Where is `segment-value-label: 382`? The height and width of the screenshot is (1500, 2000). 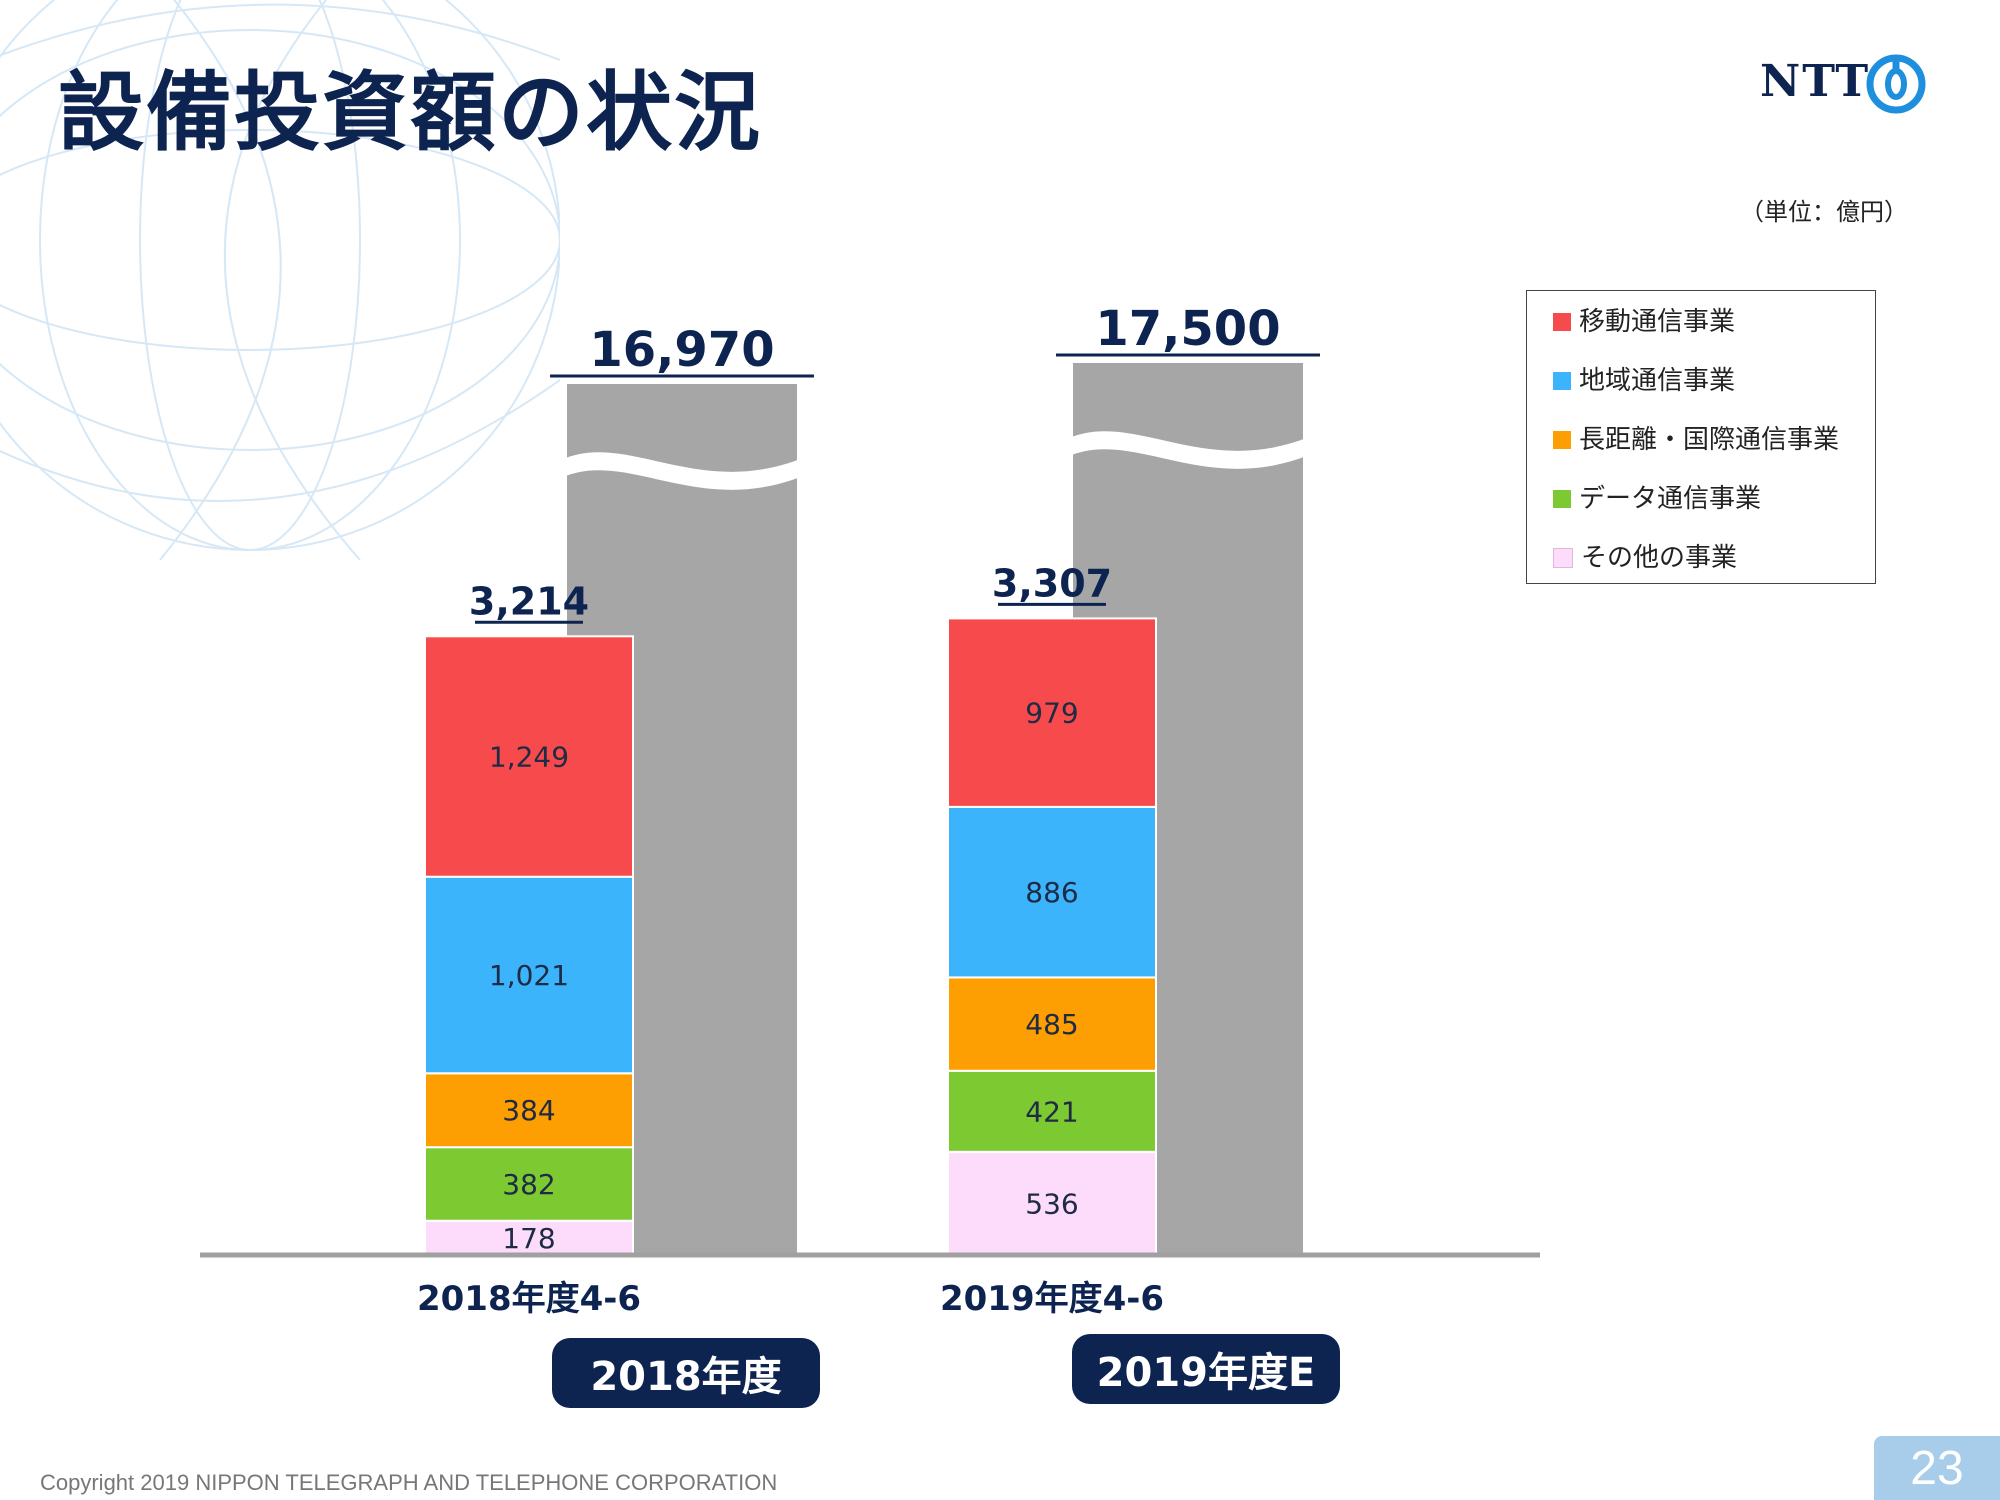
segment-value-label: 382 is located at coordinates (528, 1184).